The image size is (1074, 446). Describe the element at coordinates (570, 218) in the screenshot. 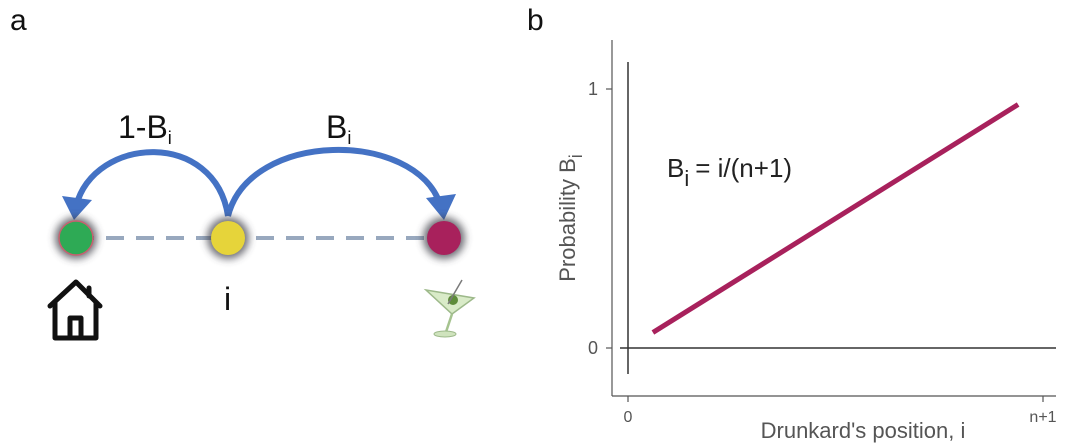

I see `y-axis-label: Probability Bi` at that location.